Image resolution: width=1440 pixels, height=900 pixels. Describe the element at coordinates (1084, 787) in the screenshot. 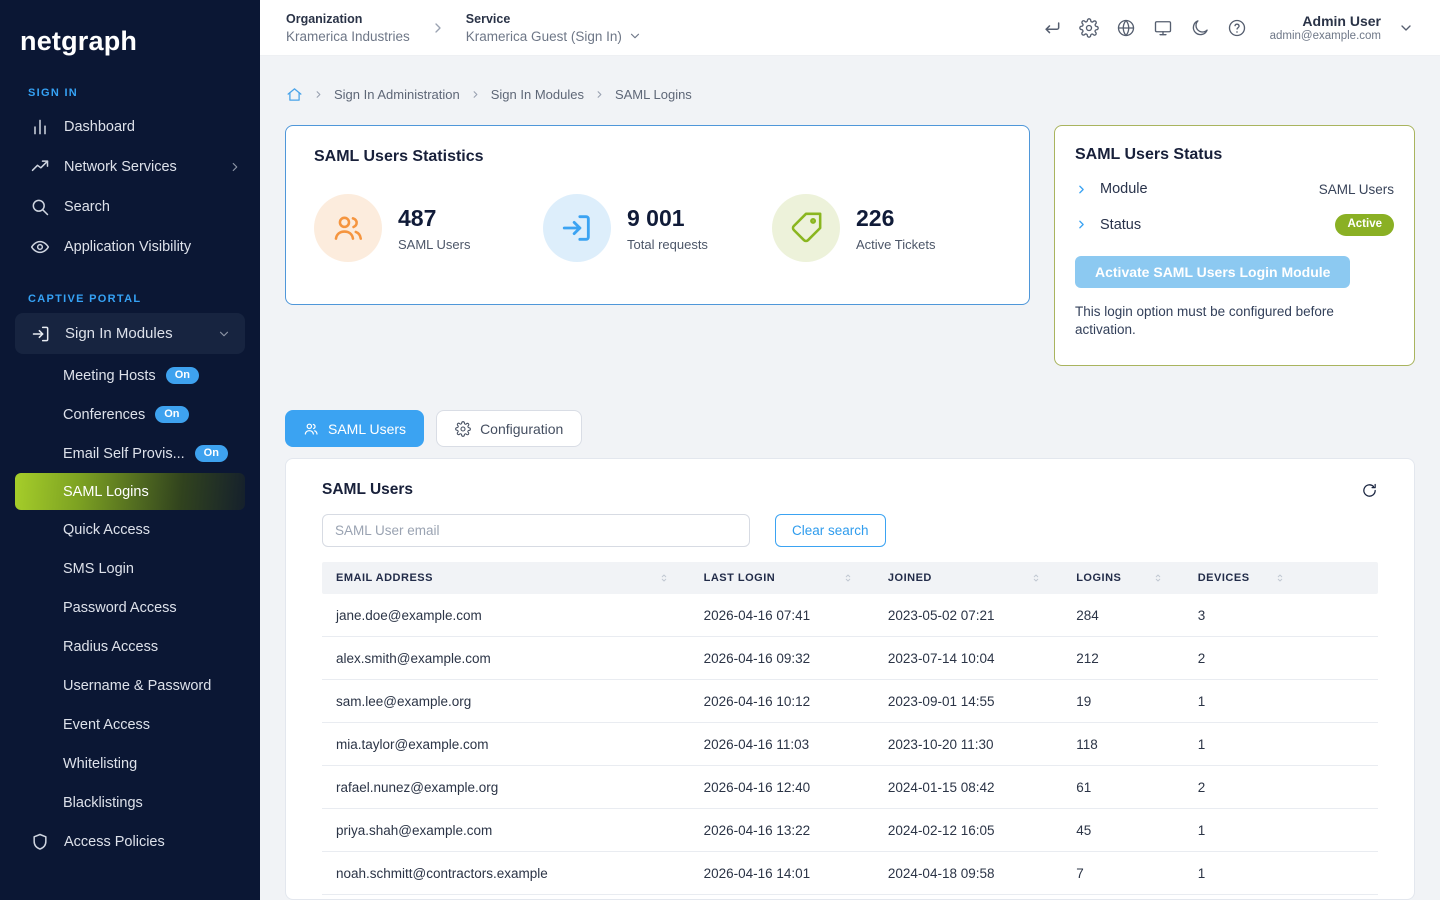

I see `cell-logins: 61` at that location.